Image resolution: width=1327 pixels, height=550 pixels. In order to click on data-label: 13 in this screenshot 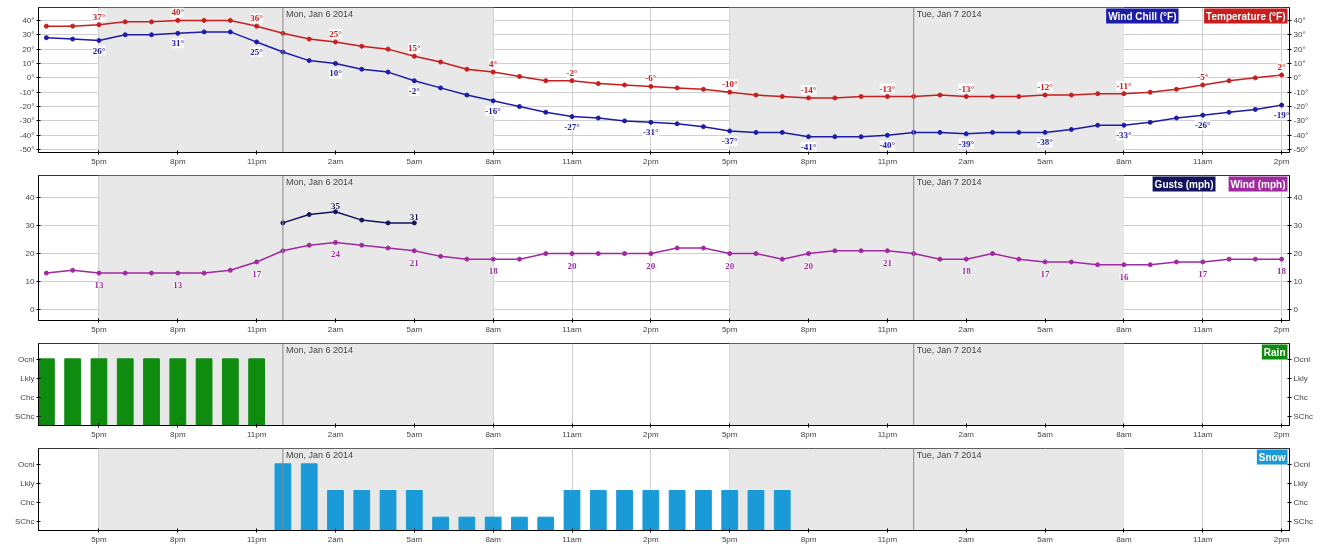, I will do `click(178, 285)`.